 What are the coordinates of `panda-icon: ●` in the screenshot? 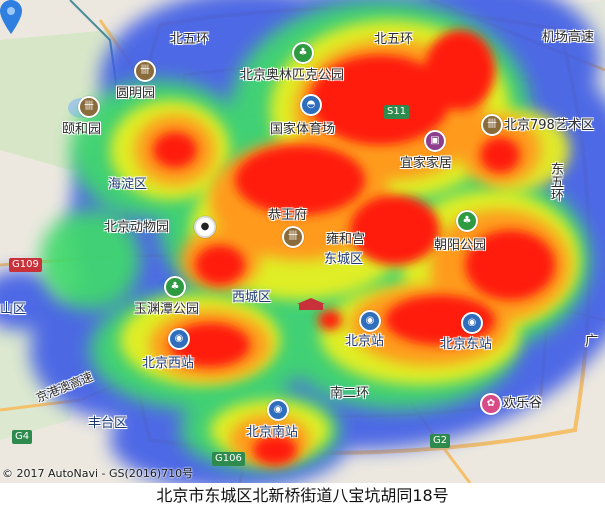 It's located at (205, 227).